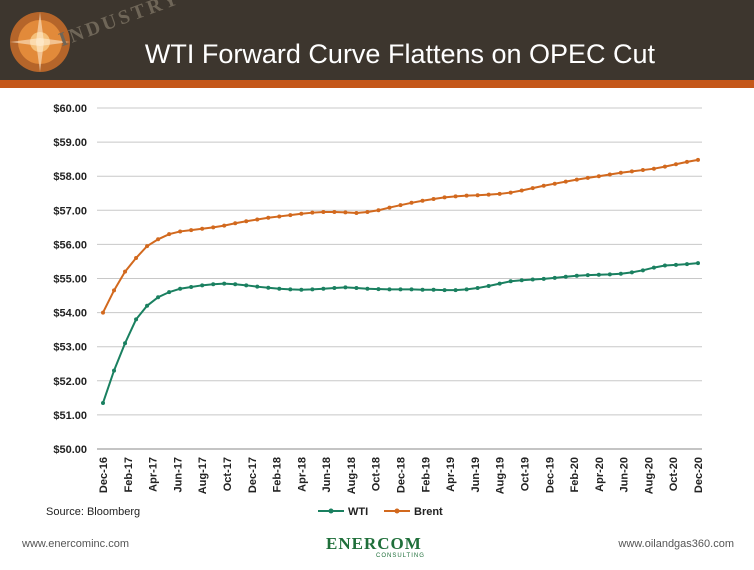 This screenshot has width=754, height=570. I want to click on x-tick-label: Oct-18, so click(377, 474).